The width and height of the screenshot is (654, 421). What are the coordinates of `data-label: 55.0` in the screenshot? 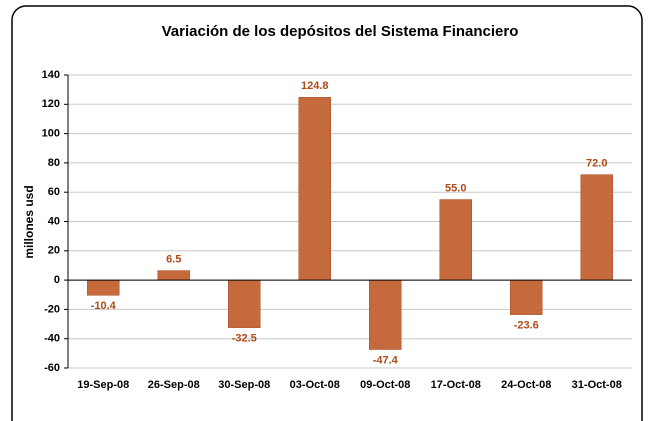 It's located at (455, 188).